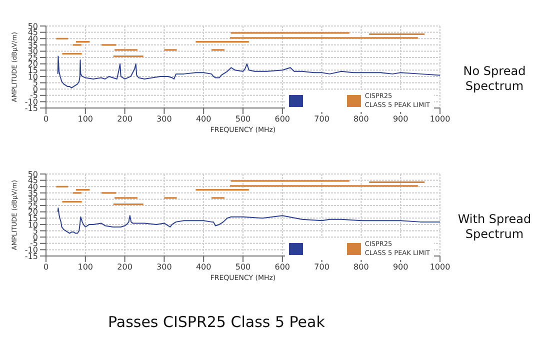 The height and width of the screenshot is (345, 553). What do you see at coordinates (494, 78) in the screenshot?
I see `text: No Spread Spectrum` at bounding box center [494, 78].